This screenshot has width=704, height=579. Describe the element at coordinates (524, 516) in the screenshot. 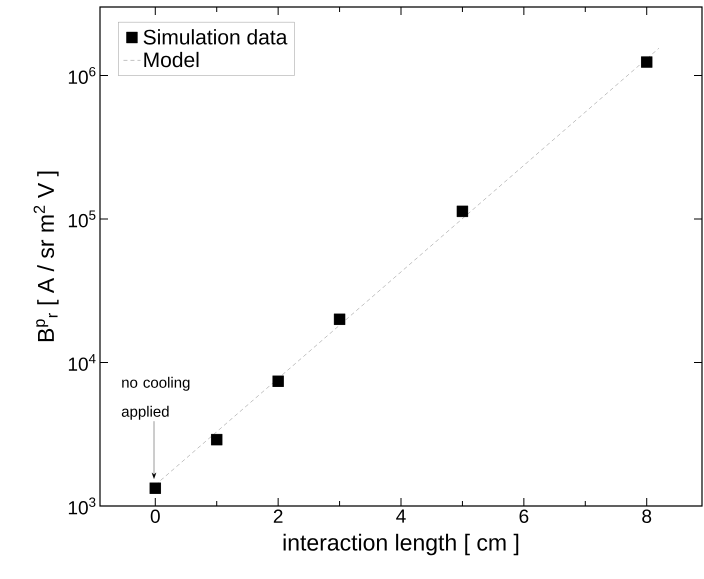

I see `x-tick-label: 6` at that location.